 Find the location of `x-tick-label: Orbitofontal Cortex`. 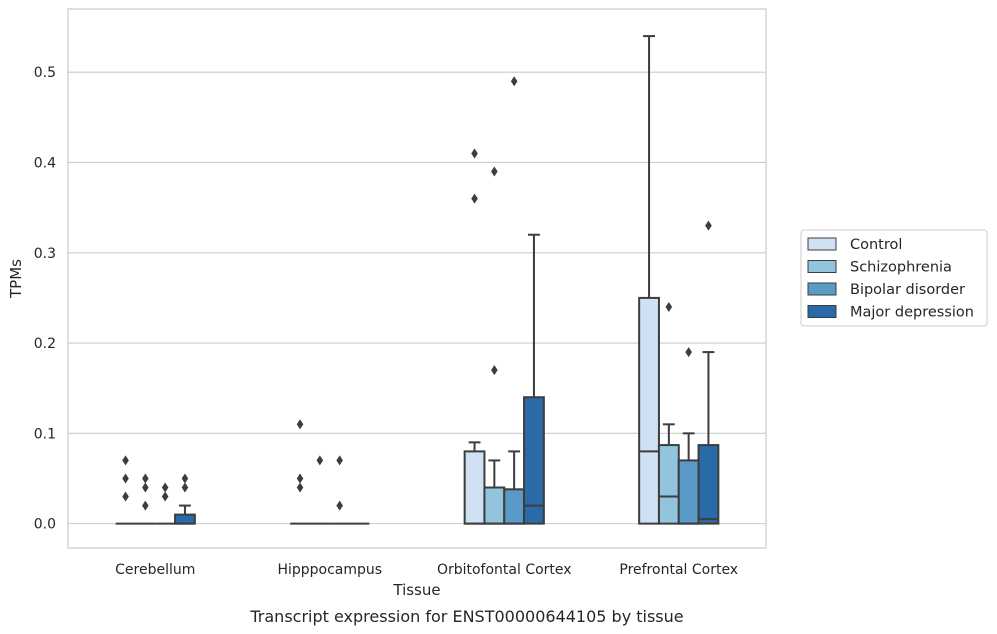

x-tick-label: Orbitofontal Cortex is located at coordinates (504, 570).